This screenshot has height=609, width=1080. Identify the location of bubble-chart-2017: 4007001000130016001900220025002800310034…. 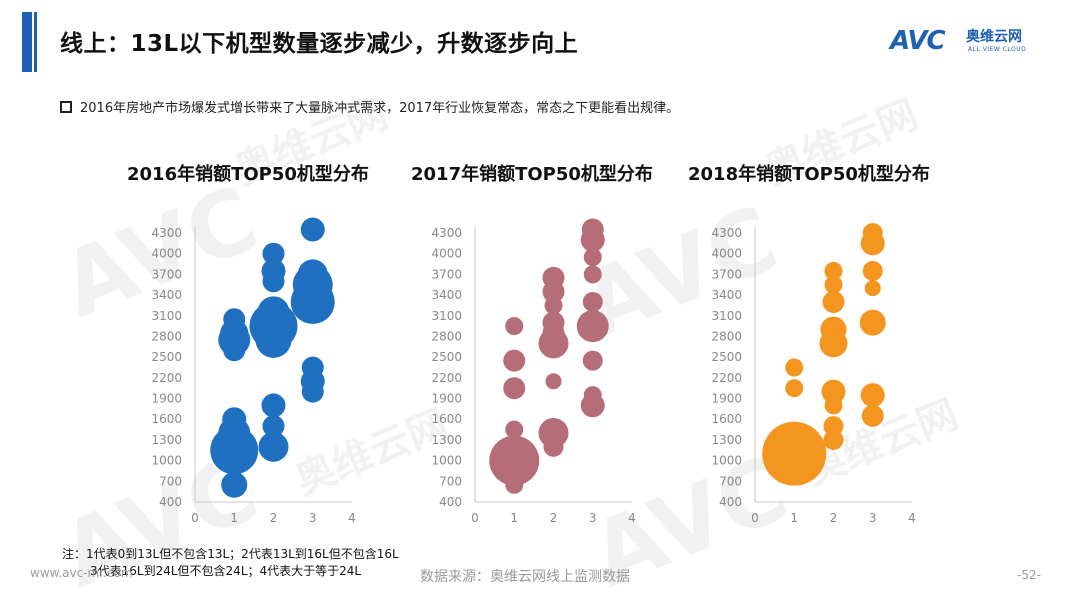
(533, 371).